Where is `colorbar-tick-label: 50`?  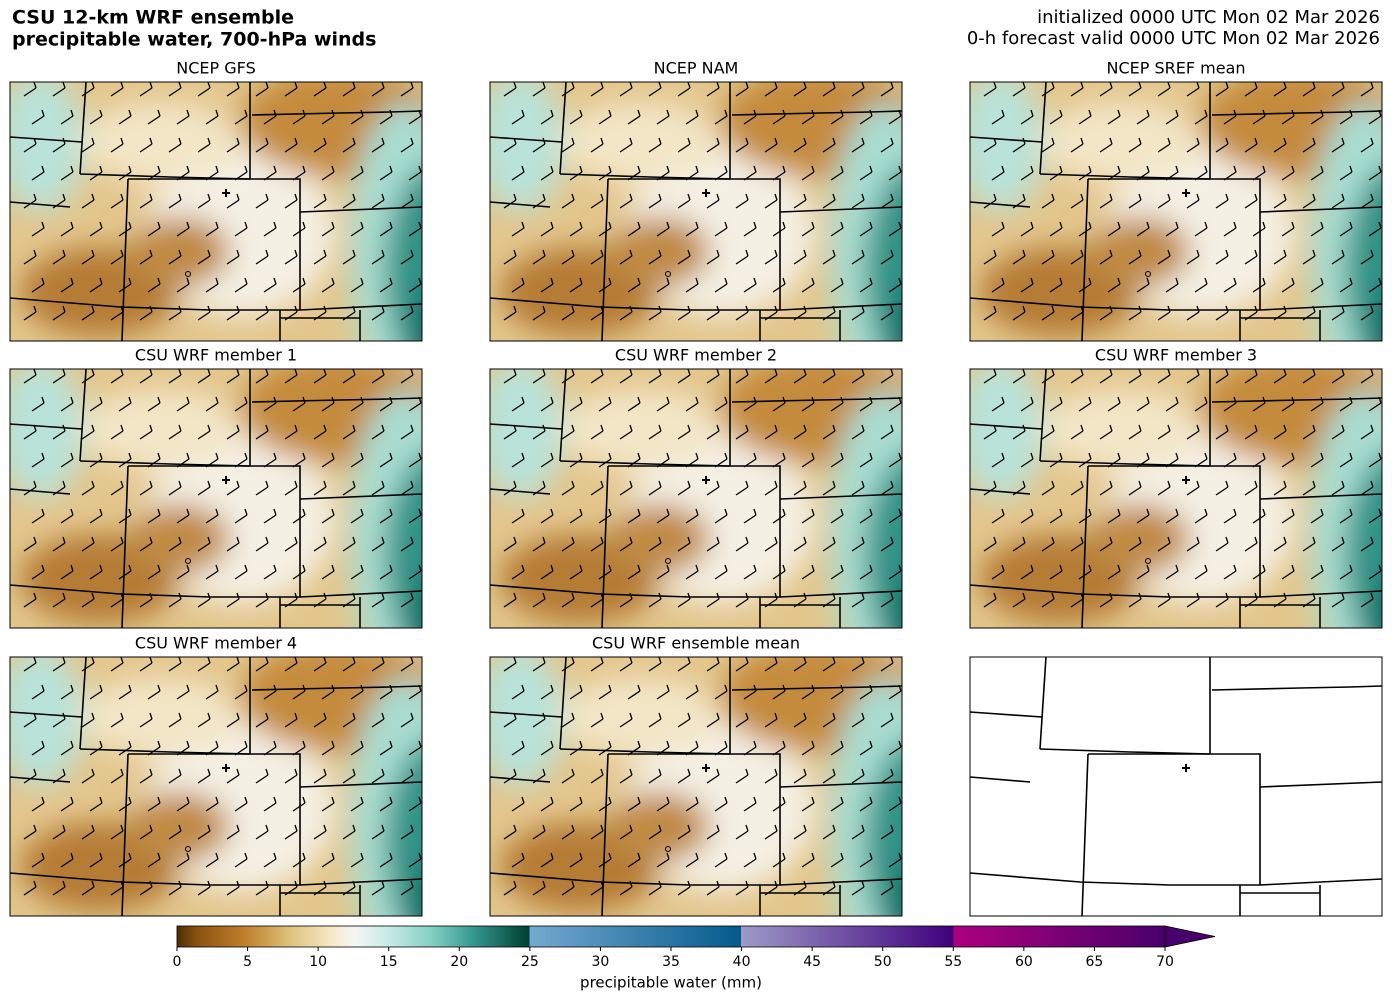 colorbar-tick-label: 50 is located at coordinates (883, 962).